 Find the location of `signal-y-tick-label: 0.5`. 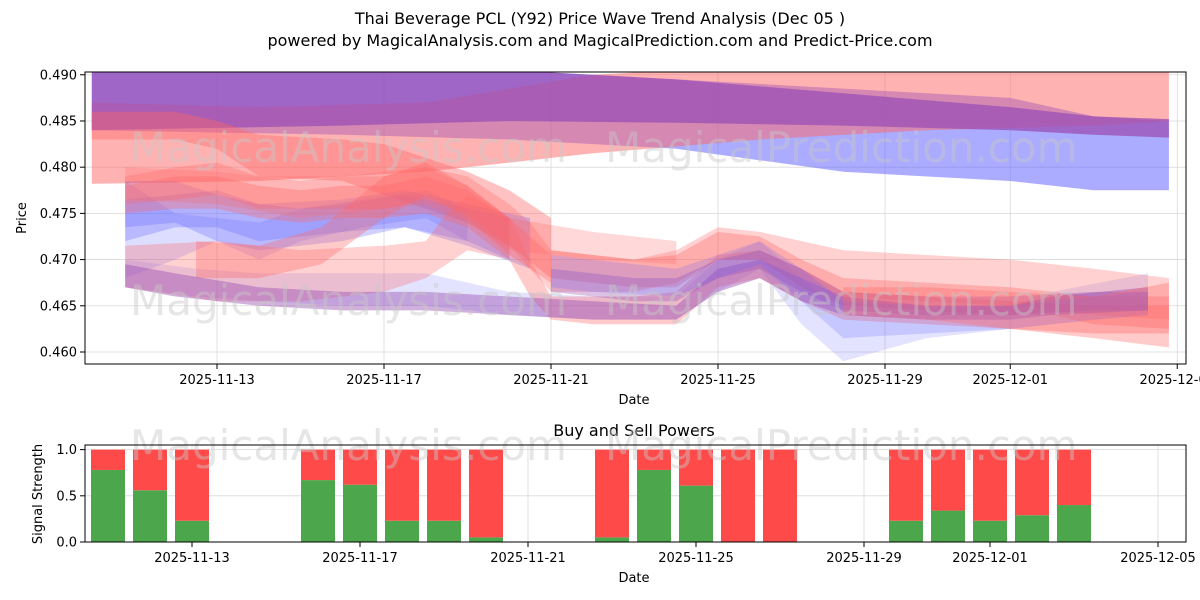

signal-y-tick-label: 0.5 is located at coordinates (66, 496).